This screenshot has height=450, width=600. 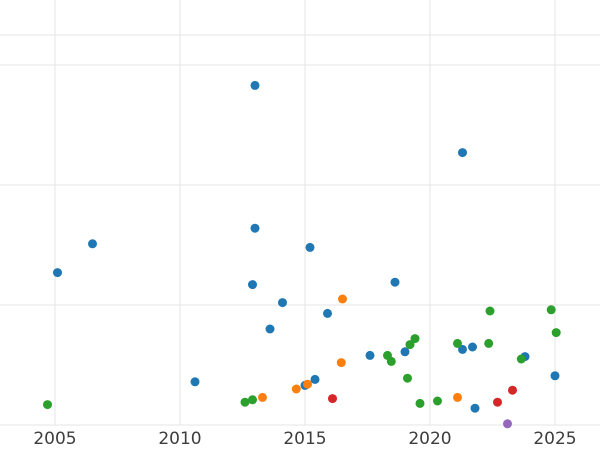 I want to click on x-tick-label: 2005, so click(x=54, y=439).